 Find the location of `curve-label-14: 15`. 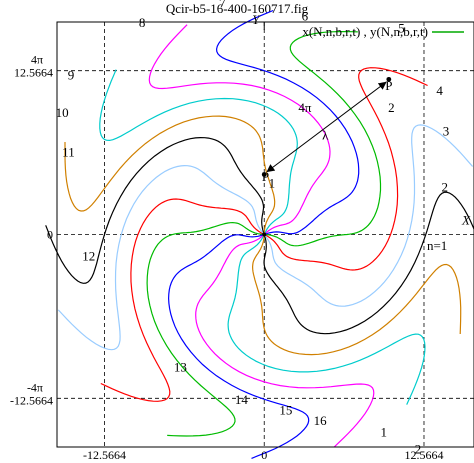

curve-label-14: 15 is located at coordinates (285, 409).